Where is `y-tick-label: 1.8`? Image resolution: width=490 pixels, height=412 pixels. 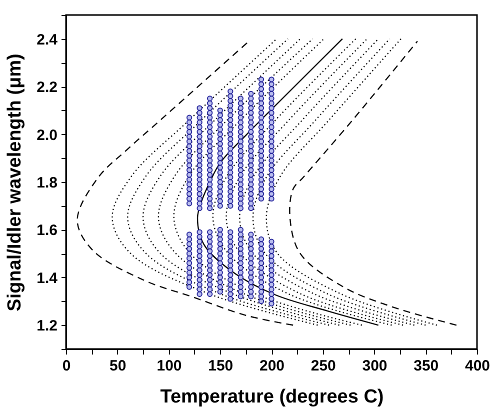
y-tick-label: 1.8 is located at coordinates (47, 183).